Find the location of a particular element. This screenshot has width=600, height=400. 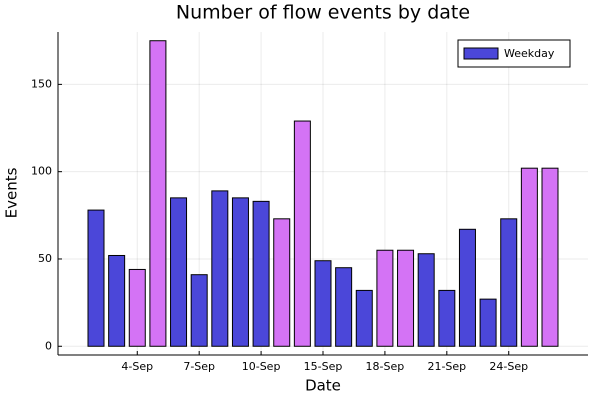

x-tick-label: 4-Sep is located at coordinates (137, 366).